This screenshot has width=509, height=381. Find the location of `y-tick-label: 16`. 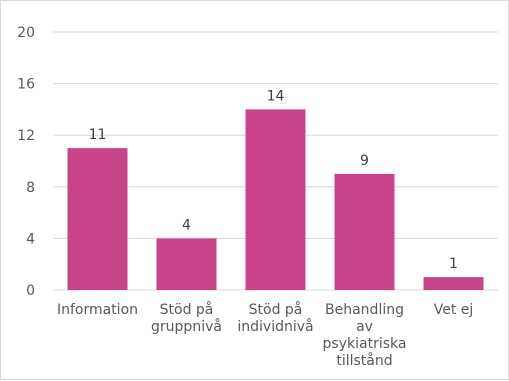

y-tick-label: 16 is located at coordinates (26, 85).